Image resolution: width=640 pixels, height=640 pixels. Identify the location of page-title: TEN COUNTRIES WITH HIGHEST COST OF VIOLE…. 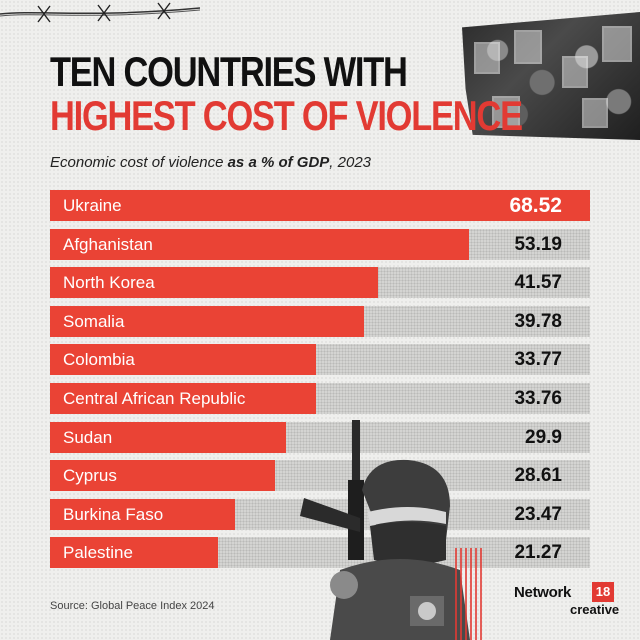
(286, 93).